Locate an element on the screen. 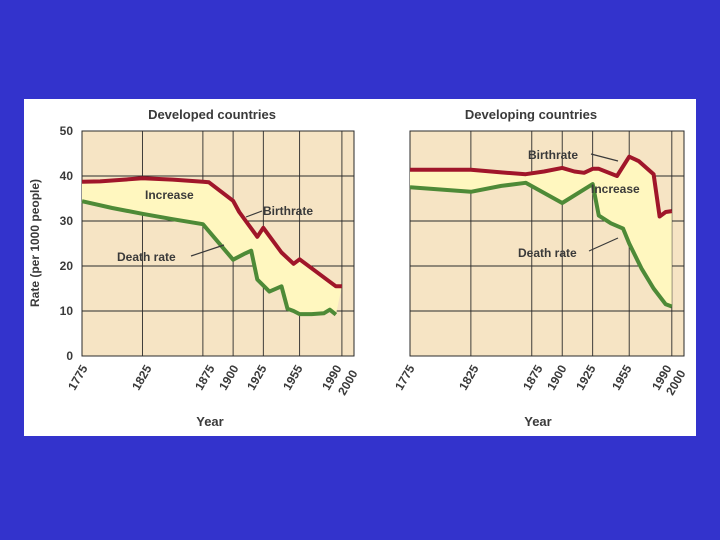 This screenshot has width=720, height=540. y-tick-labels: 0 10 20 30 40 50 is located at coordinates (67, 243).